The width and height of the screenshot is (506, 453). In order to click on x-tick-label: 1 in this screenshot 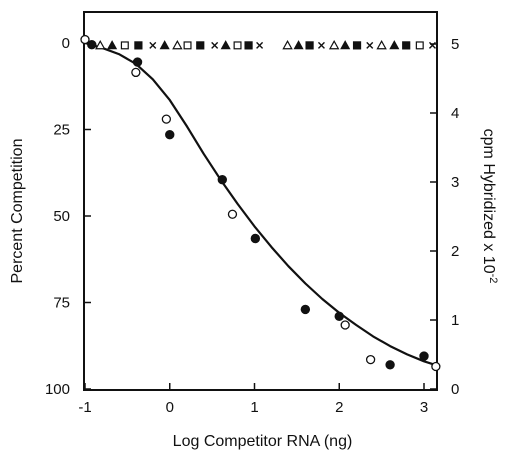, I will do `click(254, 407)`.